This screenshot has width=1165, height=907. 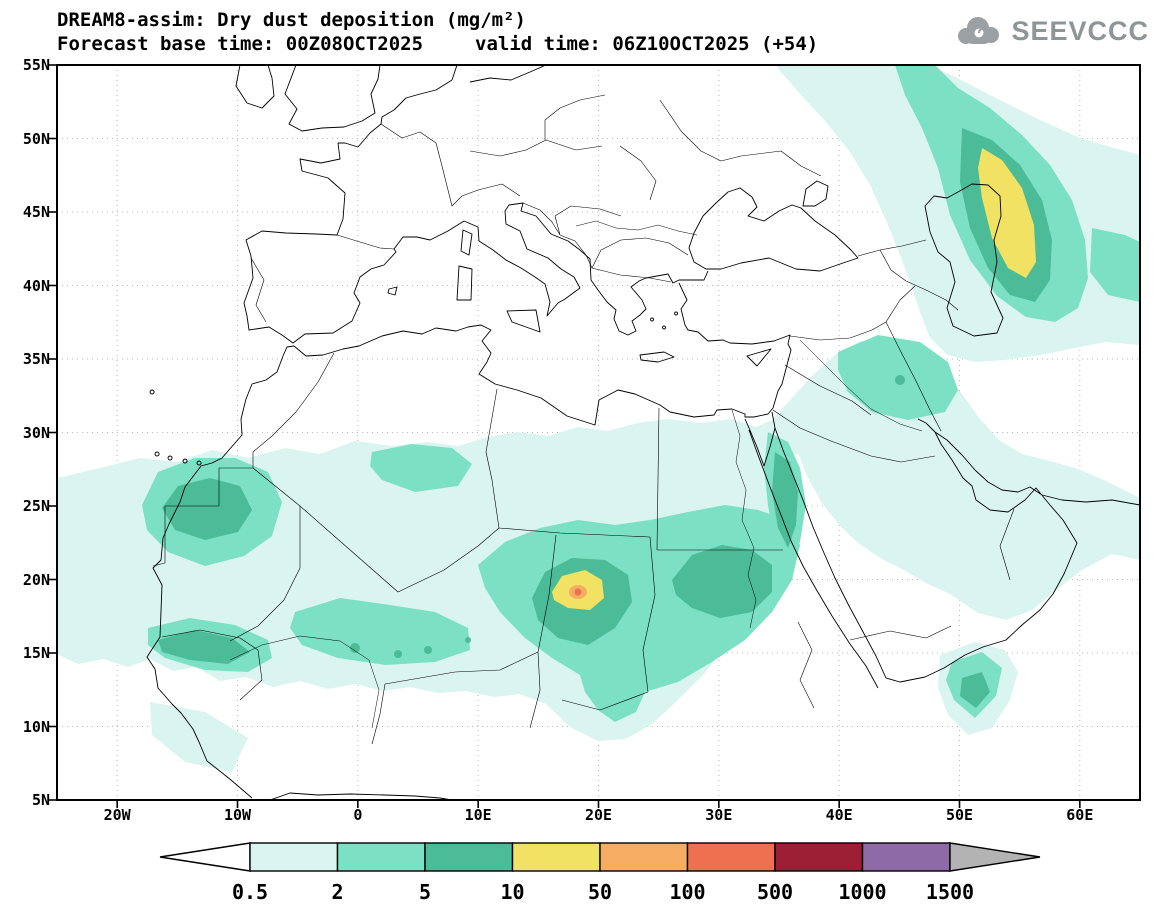 What do you see at coordinates (950, 892) in the screenshot?
I see `colorbar-label: 1500` at bounding box center [950, 892].